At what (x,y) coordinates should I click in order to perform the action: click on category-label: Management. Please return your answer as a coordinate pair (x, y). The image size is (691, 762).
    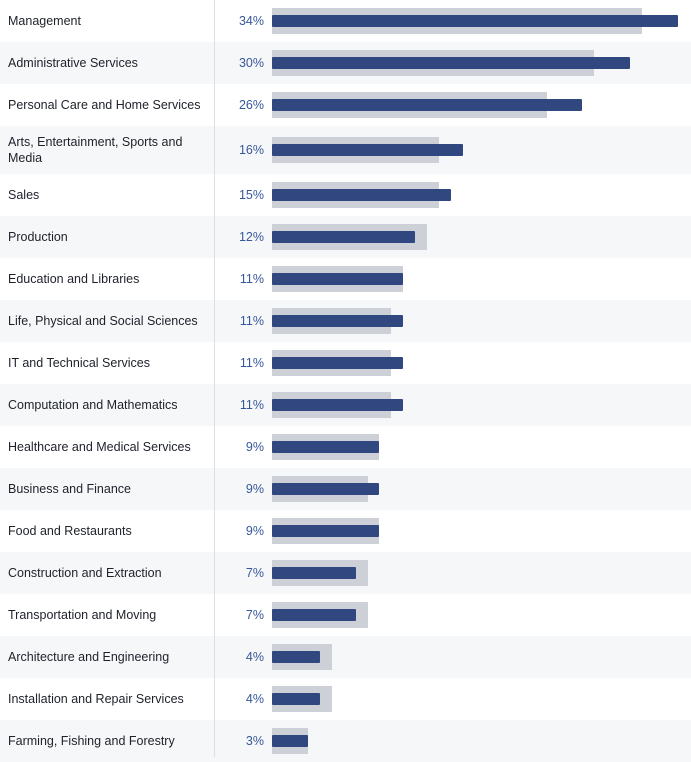
    Looking at the image, I should click on (44, 21).